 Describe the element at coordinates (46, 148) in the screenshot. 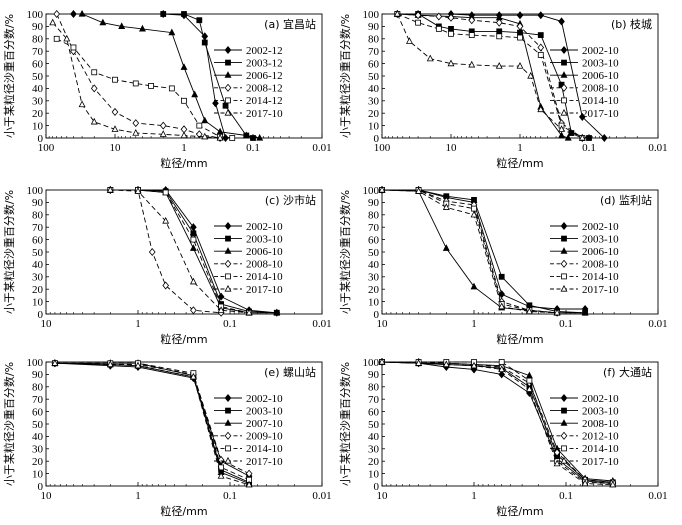

I see `x-tick-label: 100` at that location.